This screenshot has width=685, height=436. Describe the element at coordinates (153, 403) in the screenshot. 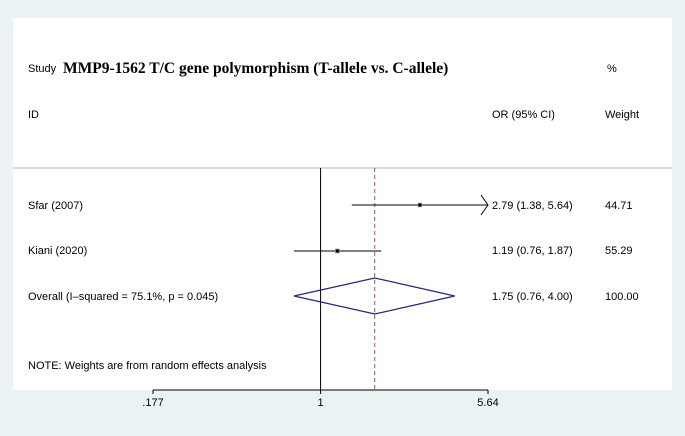

I see `x-tick-label-0: .177` at that location.